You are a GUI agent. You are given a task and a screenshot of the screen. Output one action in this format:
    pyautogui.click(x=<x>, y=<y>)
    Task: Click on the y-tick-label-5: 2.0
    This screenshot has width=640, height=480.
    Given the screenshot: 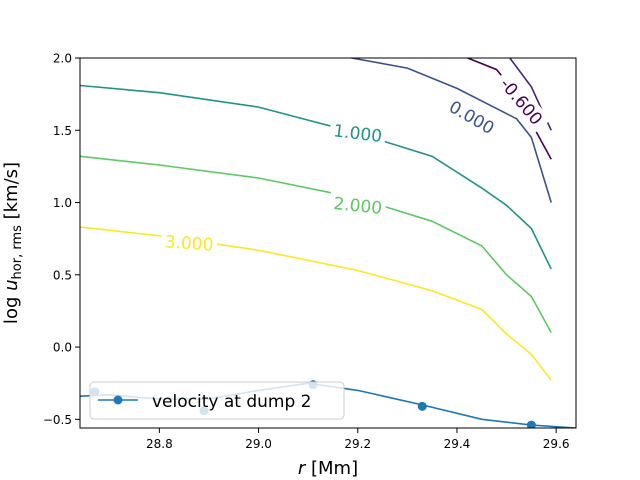 What is the action you would take?
    pyautogui.click(x=62, y=59)
    